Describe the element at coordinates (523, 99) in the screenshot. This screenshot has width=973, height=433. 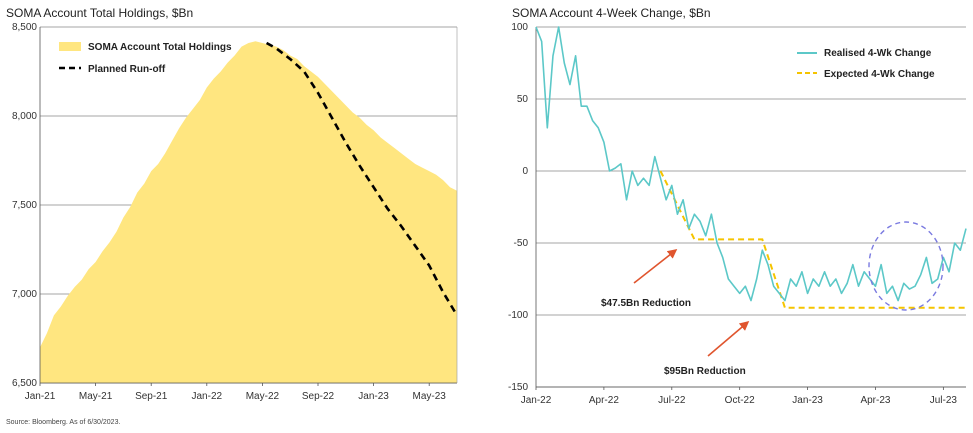
I see `y-tick-label: 50` at that location.